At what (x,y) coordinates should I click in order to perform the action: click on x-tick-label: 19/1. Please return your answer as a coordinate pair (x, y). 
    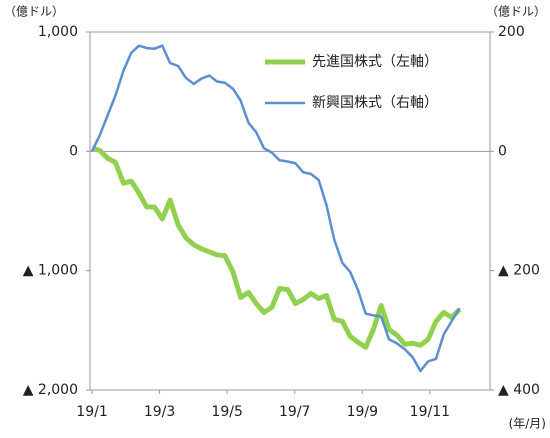
    Looking at the image, I should click on (91, 412).